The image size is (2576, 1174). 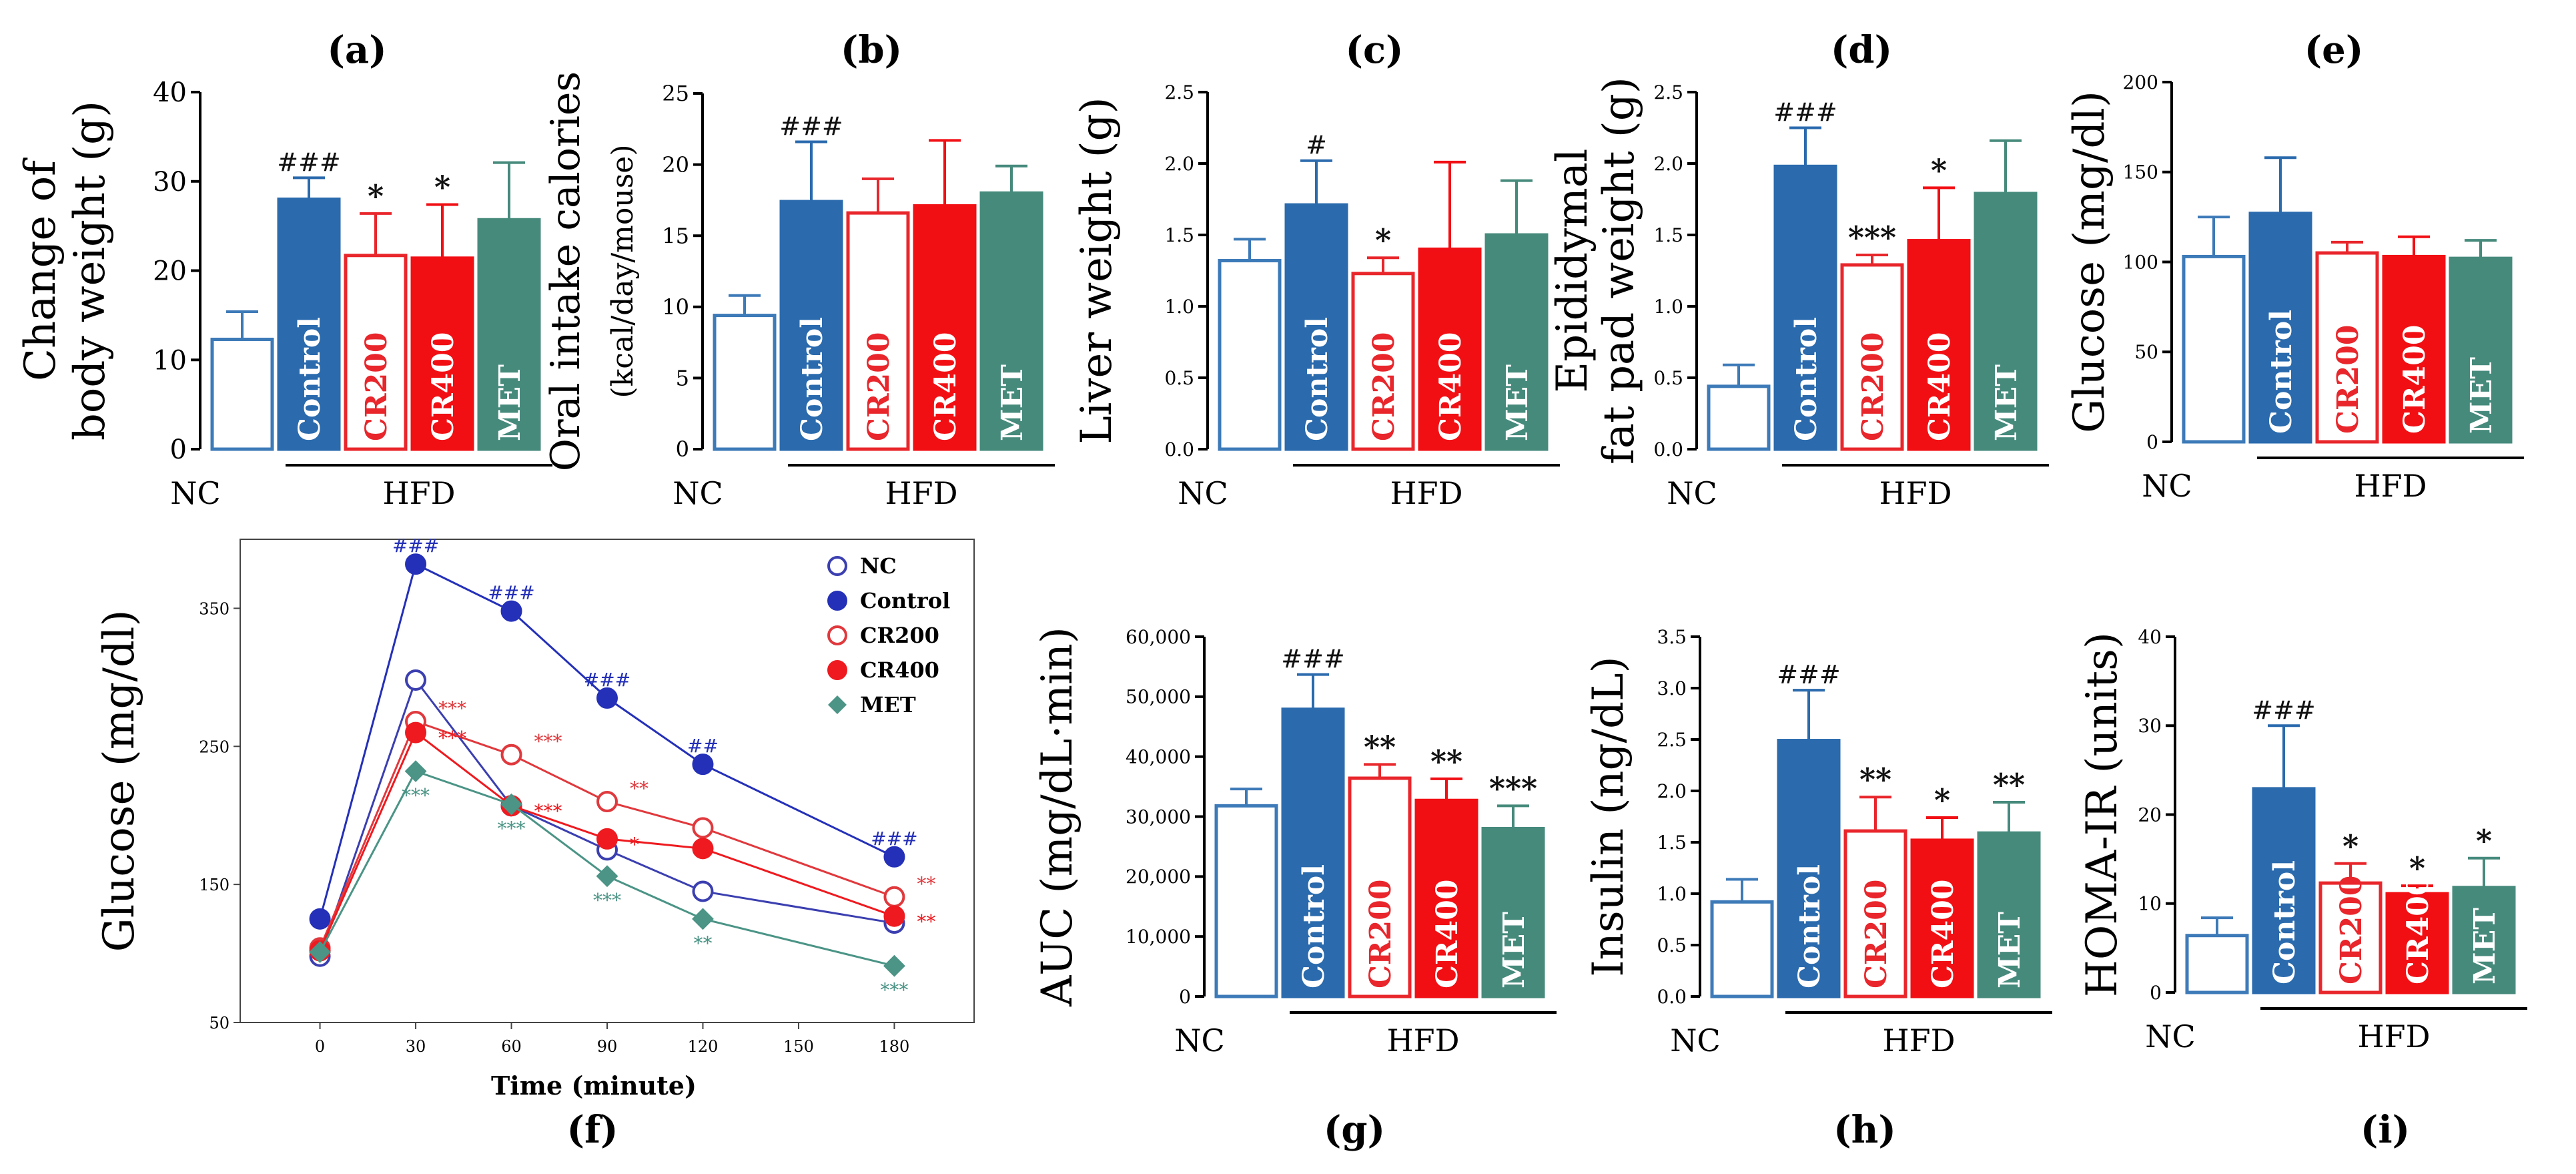 I want to click on significance-control-180: ###, so click(x=894, y=839).